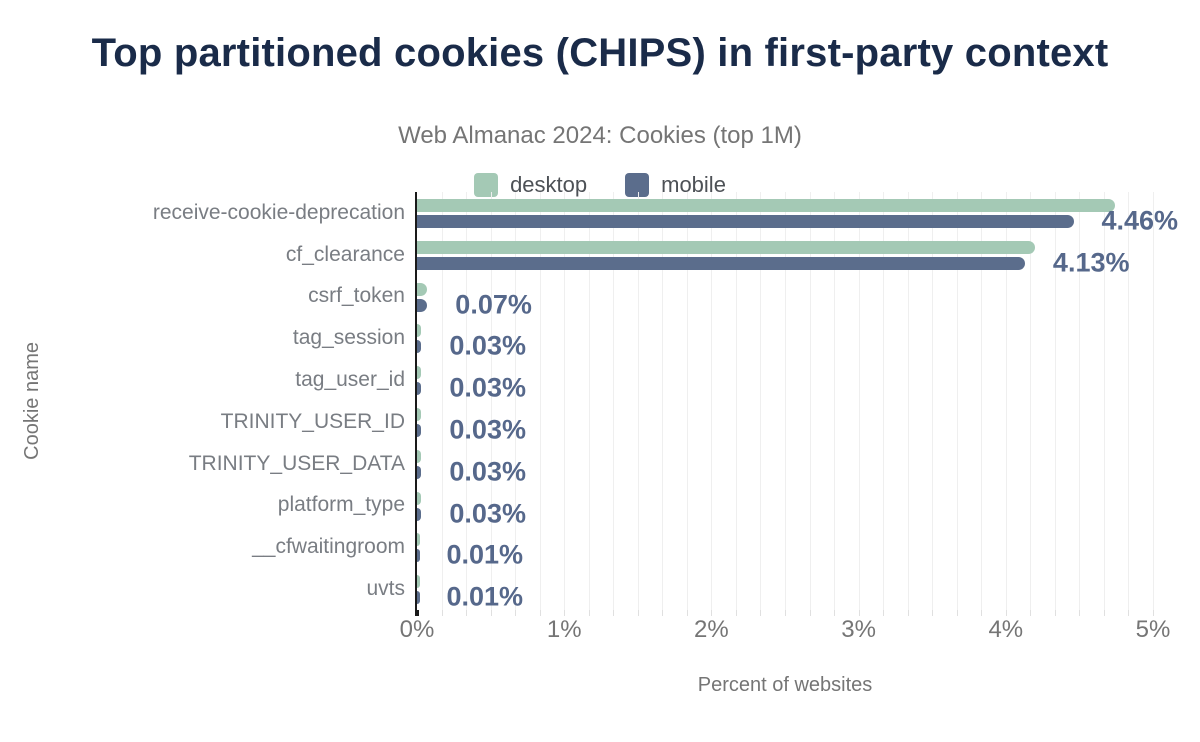 Image resolution: width=1200 pixels, height=742 pixels. I want to click on bar-group: 0.07%, so click(785, 298).